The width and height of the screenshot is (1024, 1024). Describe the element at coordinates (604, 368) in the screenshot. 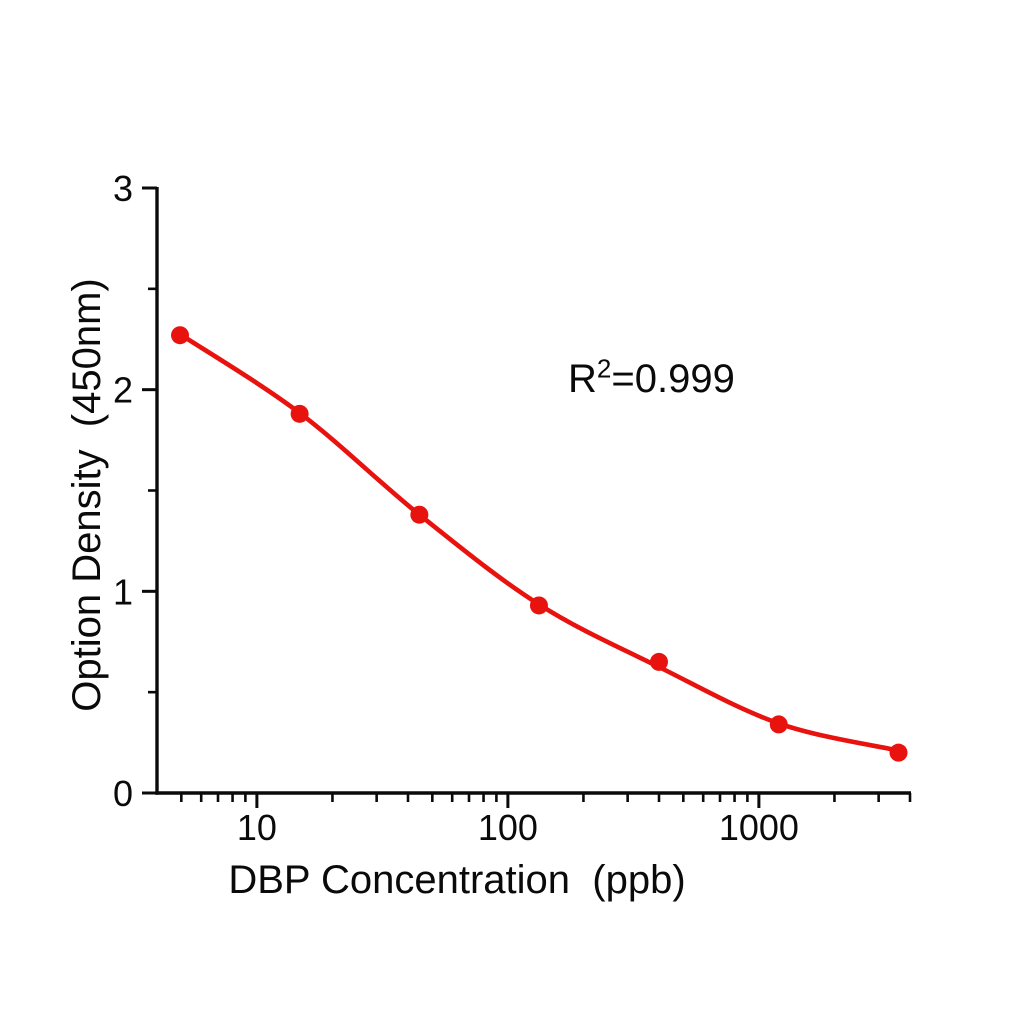

I see `r-squared-exponent: 2` at that location.